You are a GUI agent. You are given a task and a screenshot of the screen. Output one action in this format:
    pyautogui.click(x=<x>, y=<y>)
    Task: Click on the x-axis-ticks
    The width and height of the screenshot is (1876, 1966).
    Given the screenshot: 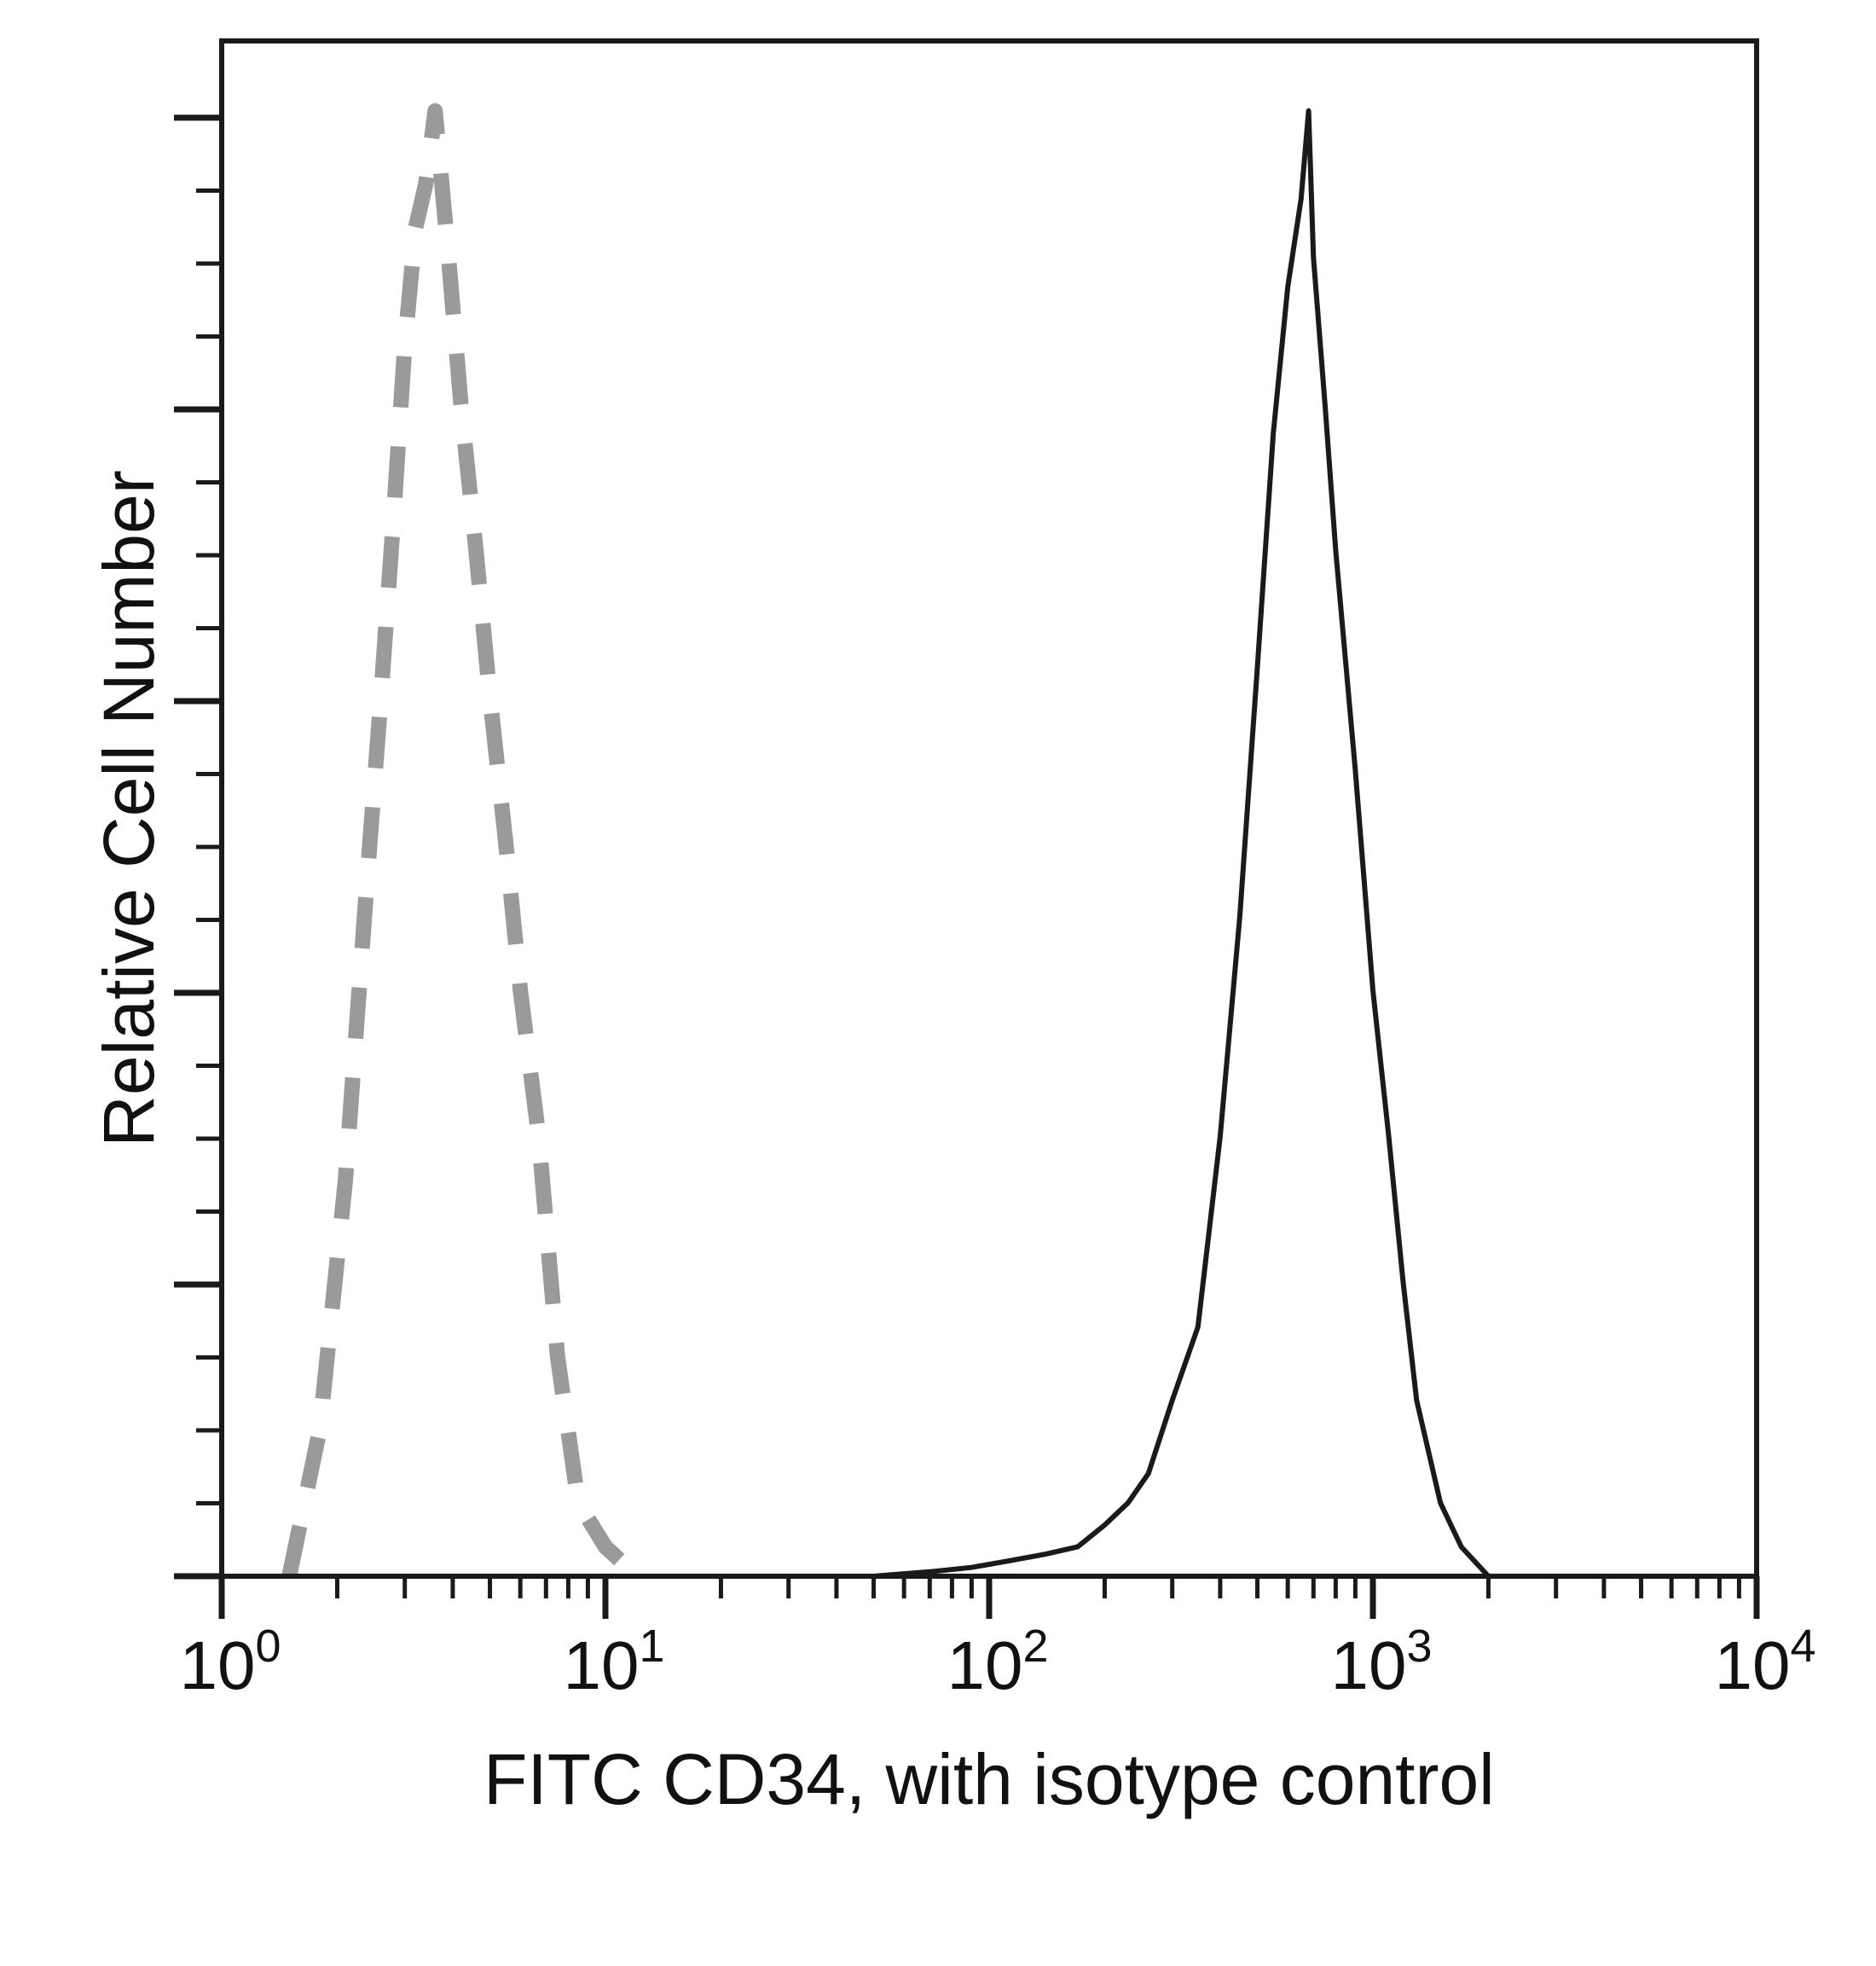 What is the action you would take?
    pyautogui.click(x=989, y=1597)
    